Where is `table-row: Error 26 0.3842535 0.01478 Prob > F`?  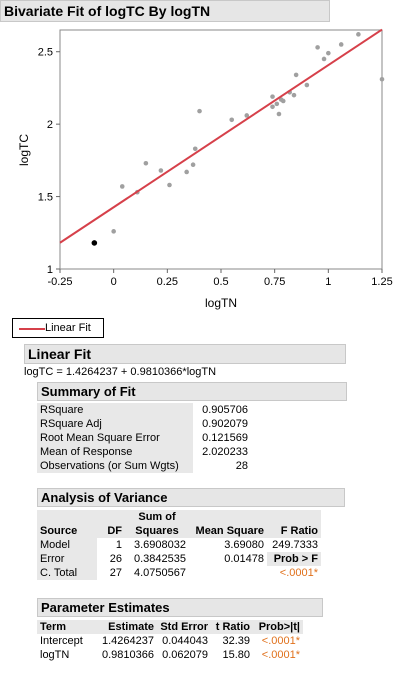
table-row: Error 26 0.3842535 0.01478 Prob > F is located at coordinates (179, 559).